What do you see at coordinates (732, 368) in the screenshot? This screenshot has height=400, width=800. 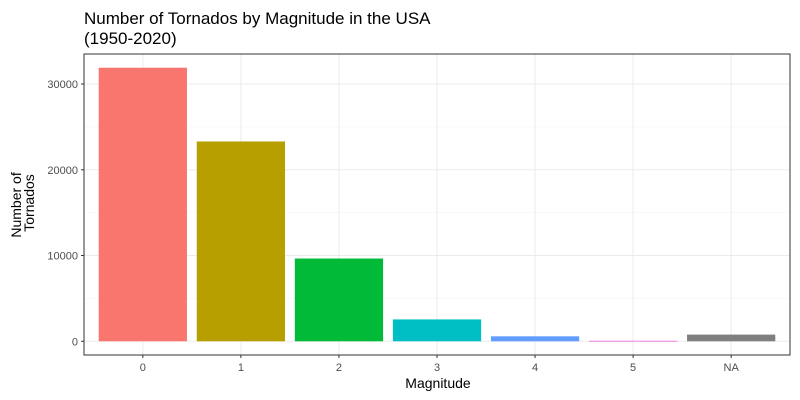 I see `x-tick-label: NA` at bounding box center [732, 368].